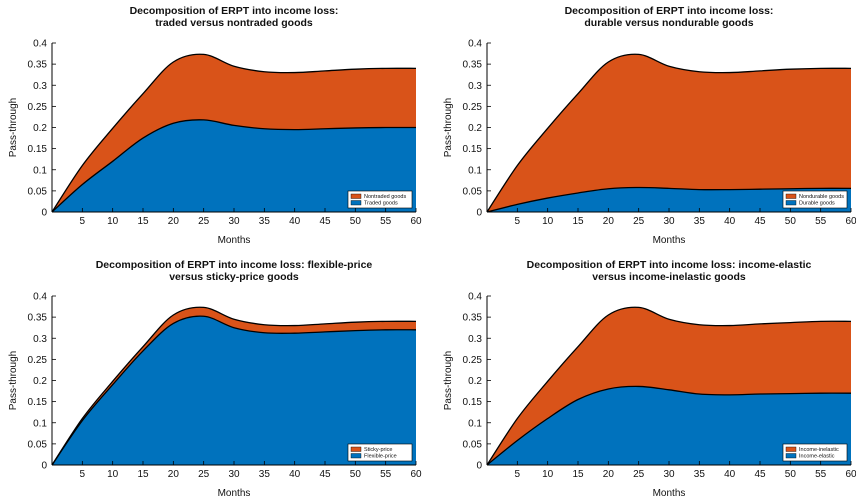 Image resolution: width=856 pixels, height=498 pixels. What do you see at coordinates (669, 277) in the screenshot?
I see `chart-title-line-2: versus income-inelastic goods` at bounding box center [669, 277].